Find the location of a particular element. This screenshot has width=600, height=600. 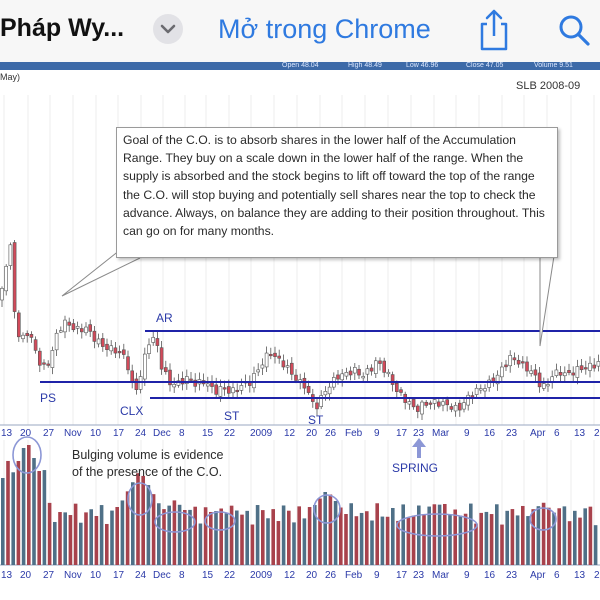

volume-value: Volume 9.51 is located at coordinates (553, 65).